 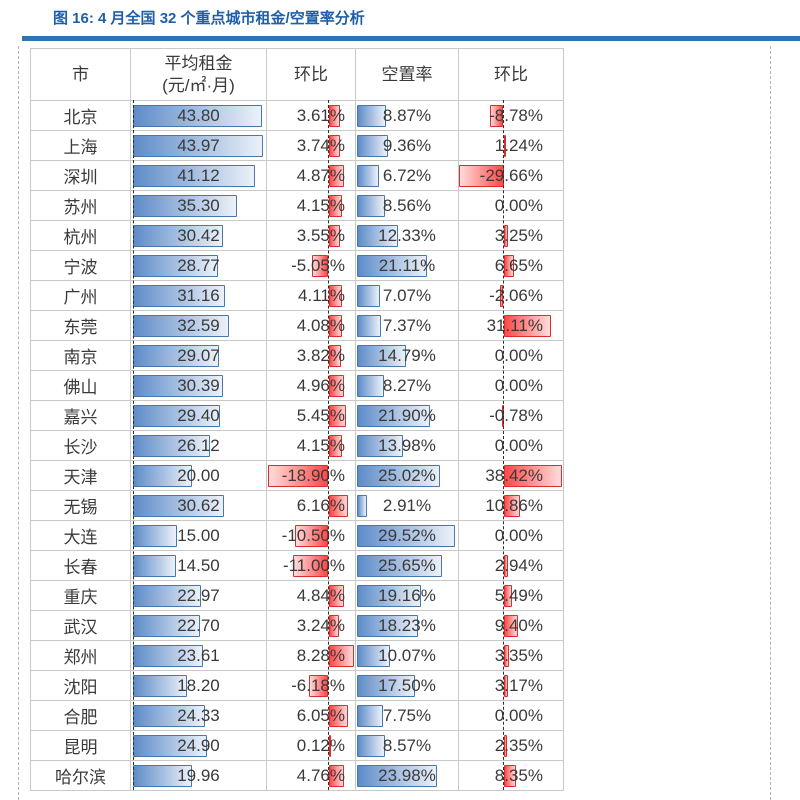 I want to click on rent-mom-cell: 3.61%, so click(x=311, y=115).